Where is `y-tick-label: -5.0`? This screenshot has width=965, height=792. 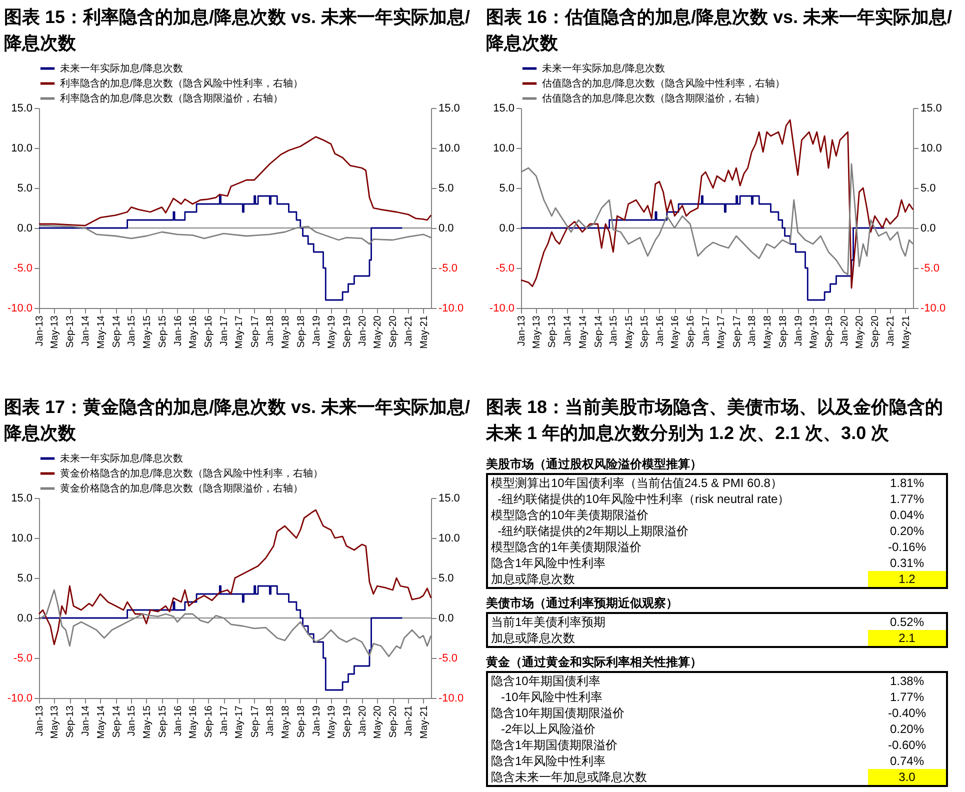
y-tick-label: -5.0 is located at coordinates (23, 268).